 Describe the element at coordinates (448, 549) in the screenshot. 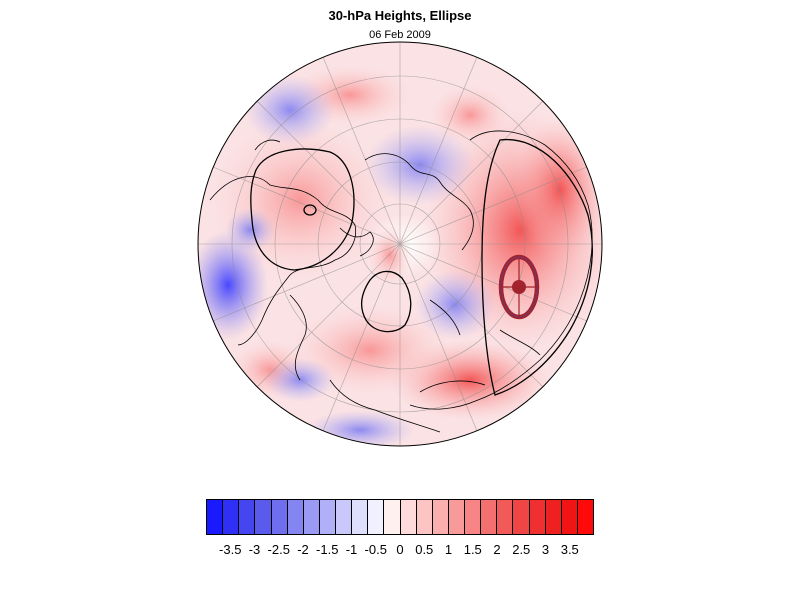

I see `colorbar-tick-label: 1` at that location.